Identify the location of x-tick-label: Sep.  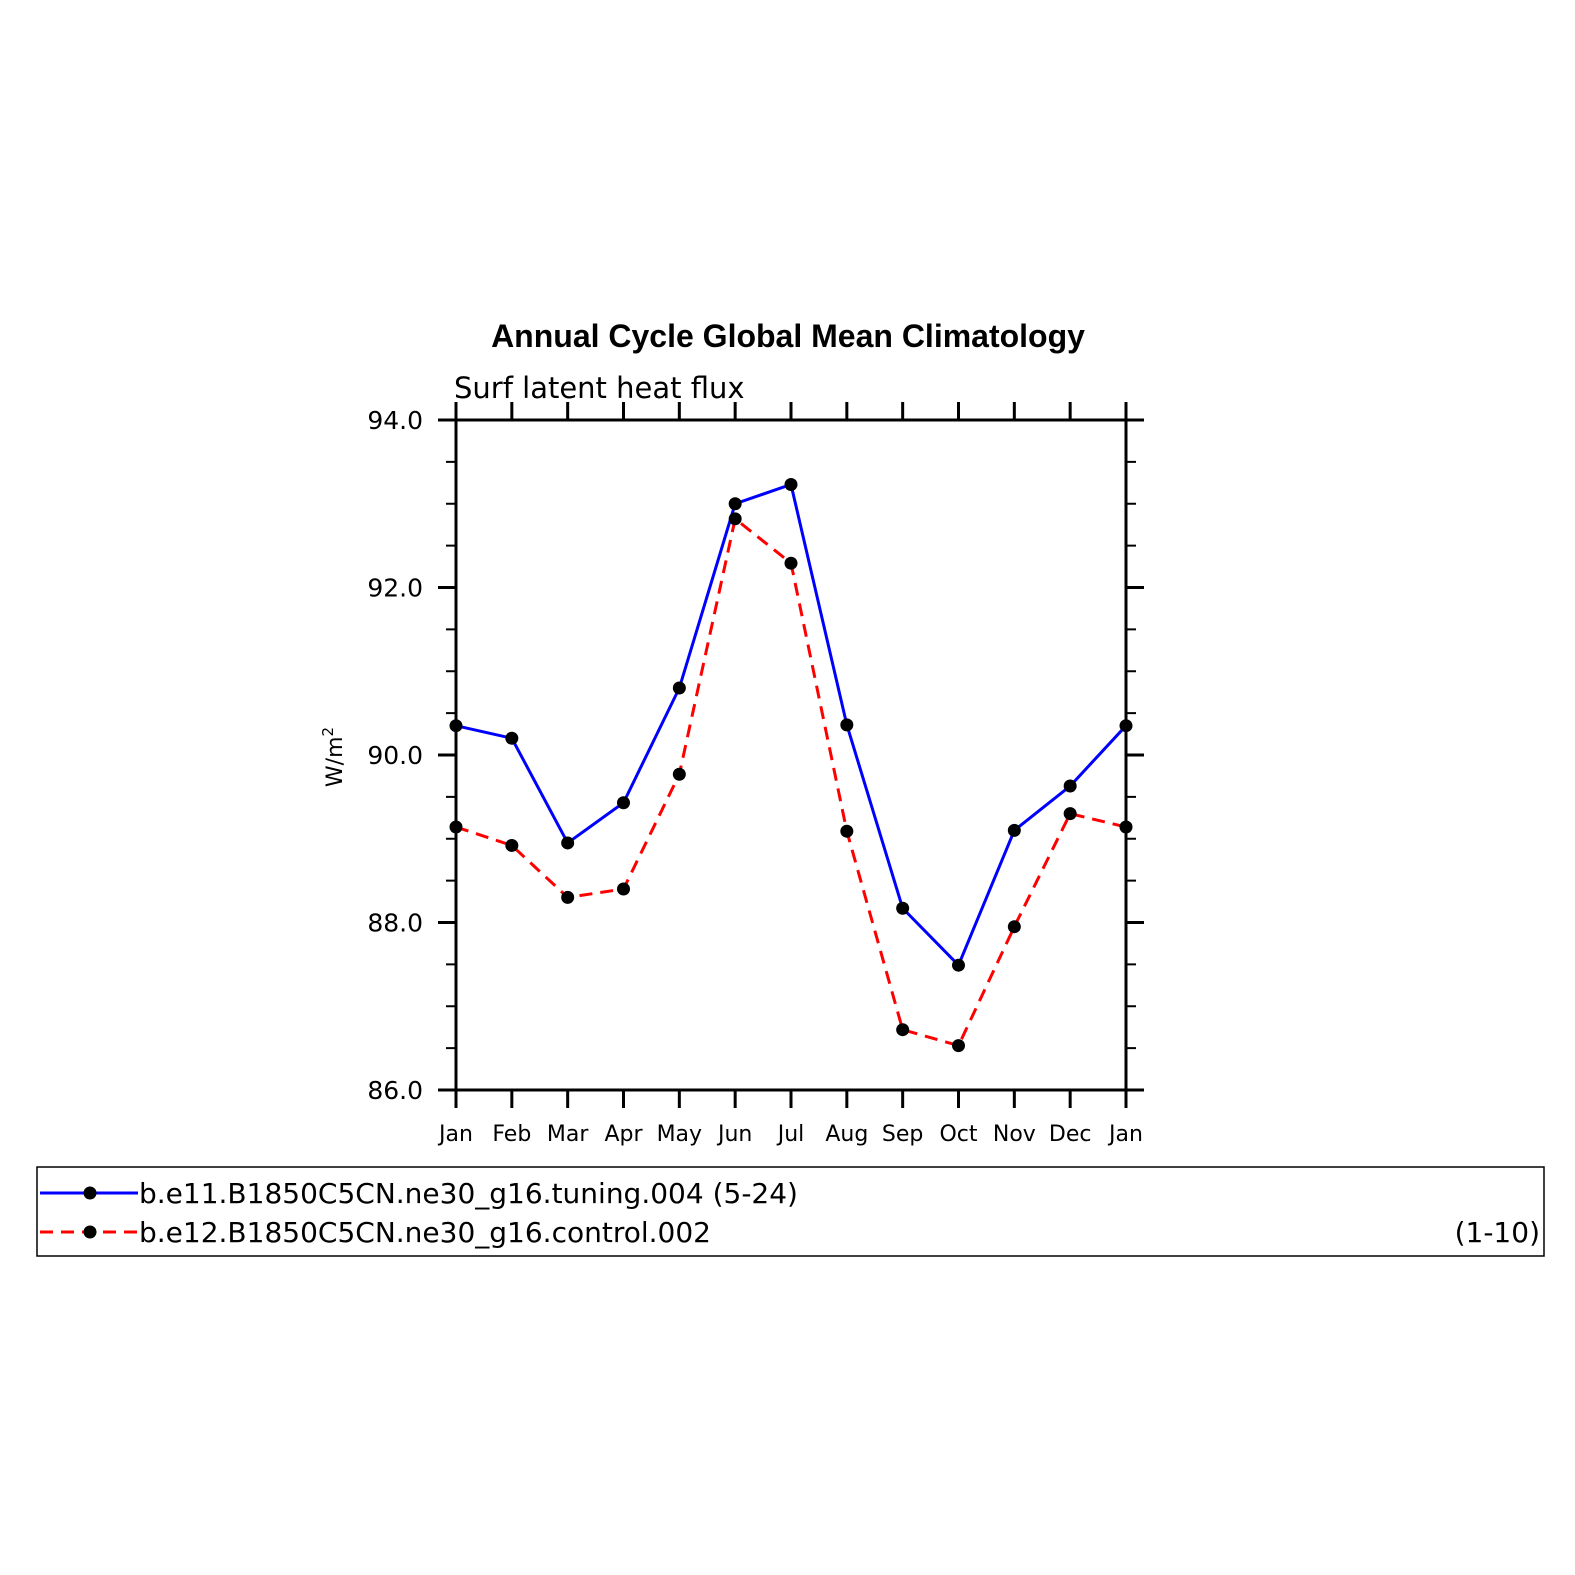
(902, 1134).